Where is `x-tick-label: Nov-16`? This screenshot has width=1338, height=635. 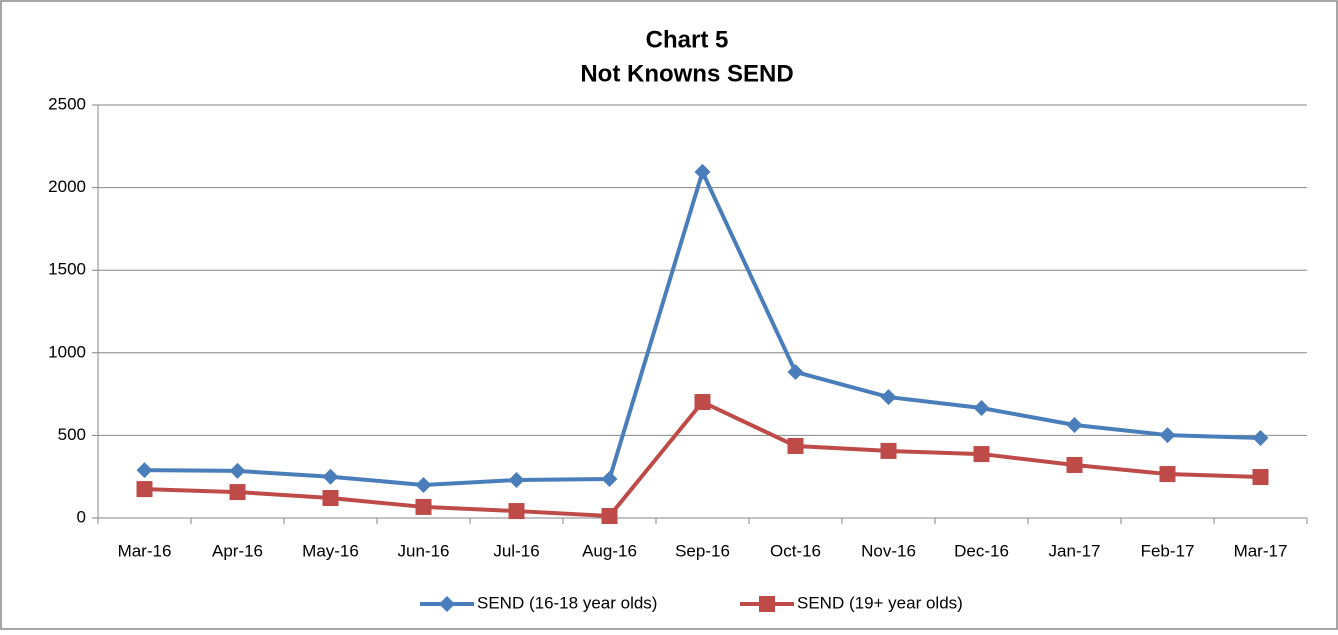 x-tick-label: Nov-16 is located at coordinates (888, 550).